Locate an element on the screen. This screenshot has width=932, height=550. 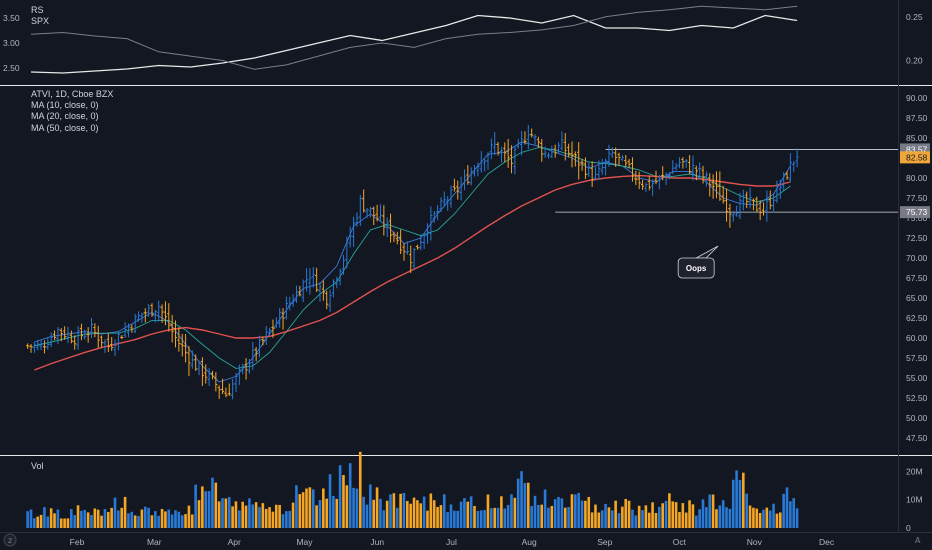
volume-tick-2: 0 is located at coordinates (908, 528).